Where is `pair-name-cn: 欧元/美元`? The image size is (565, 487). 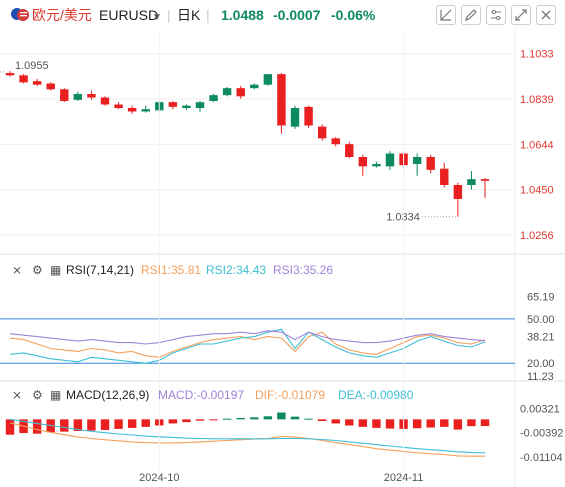 pair-name-cn: 欧元/美元 is located at coordinates (62, 15).